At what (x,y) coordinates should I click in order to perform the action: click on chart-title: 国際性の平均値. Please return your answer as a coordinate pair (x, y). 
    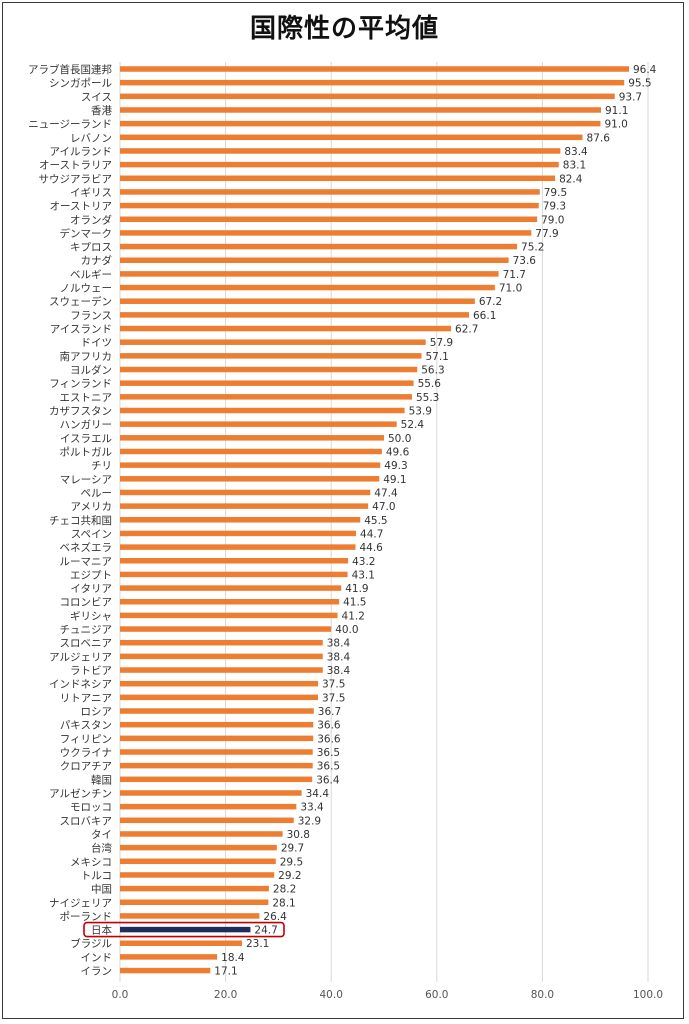
    Looking at the image, I should click on (344, 29).